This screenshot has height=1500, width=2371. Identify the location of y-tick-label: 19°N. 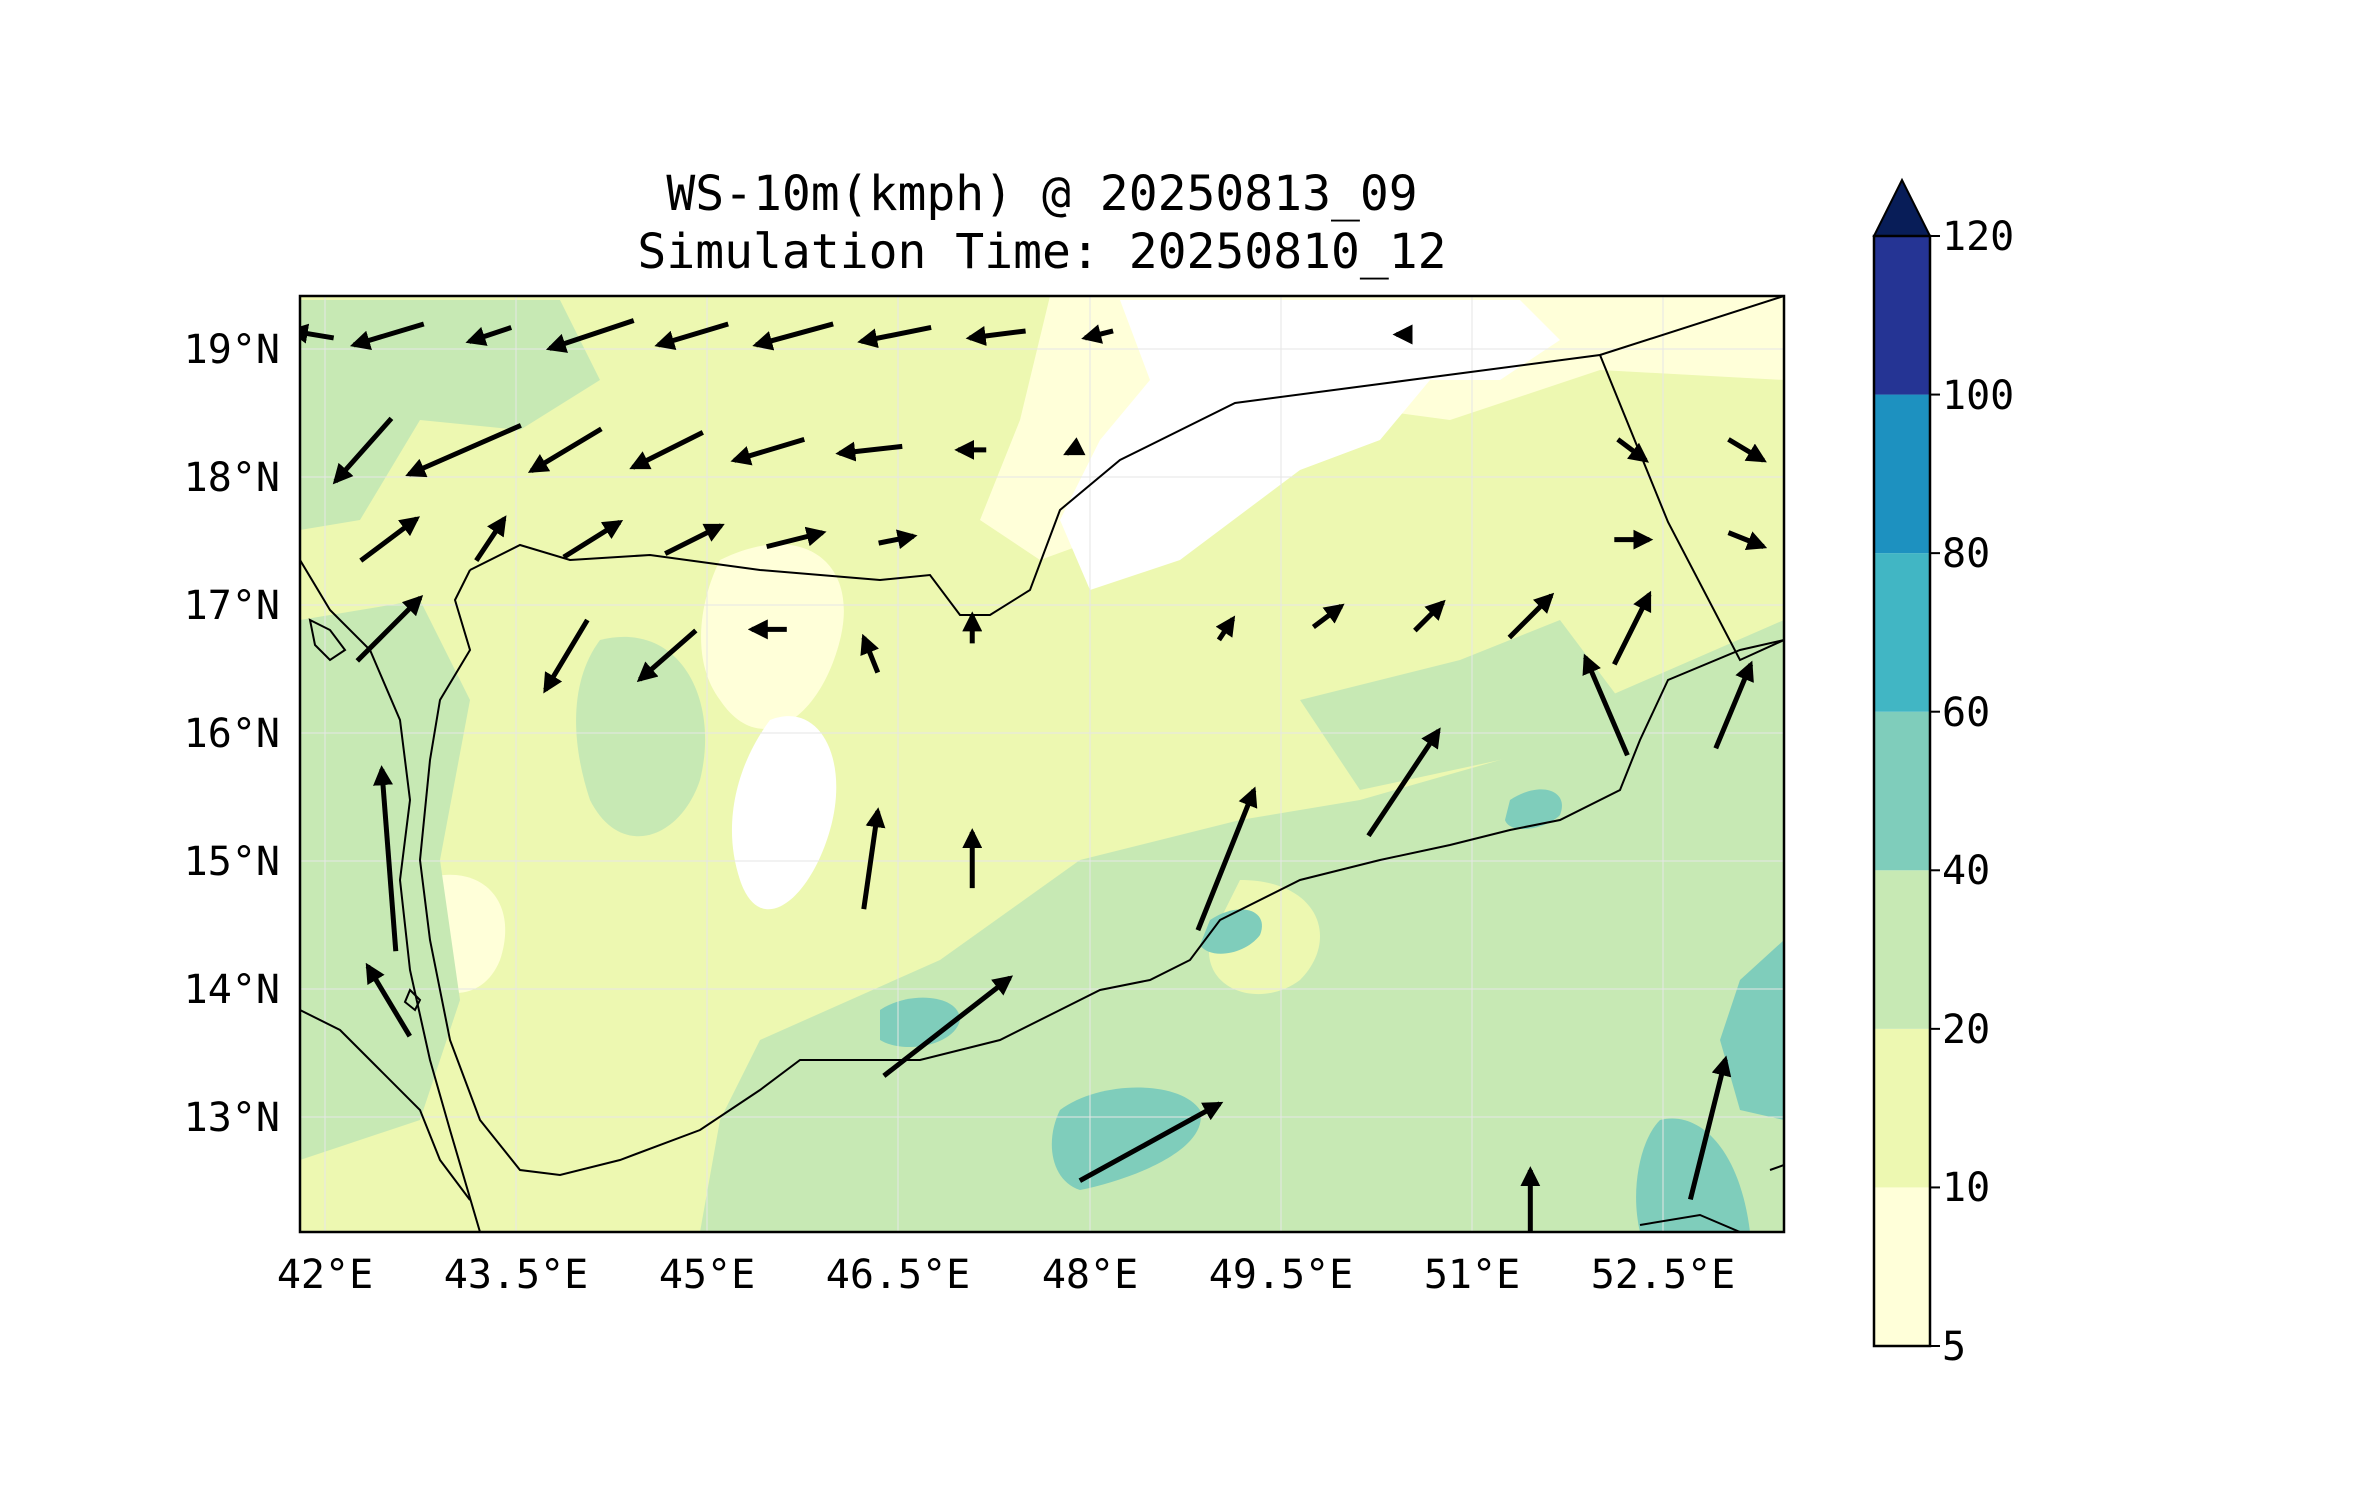
(232, 350).